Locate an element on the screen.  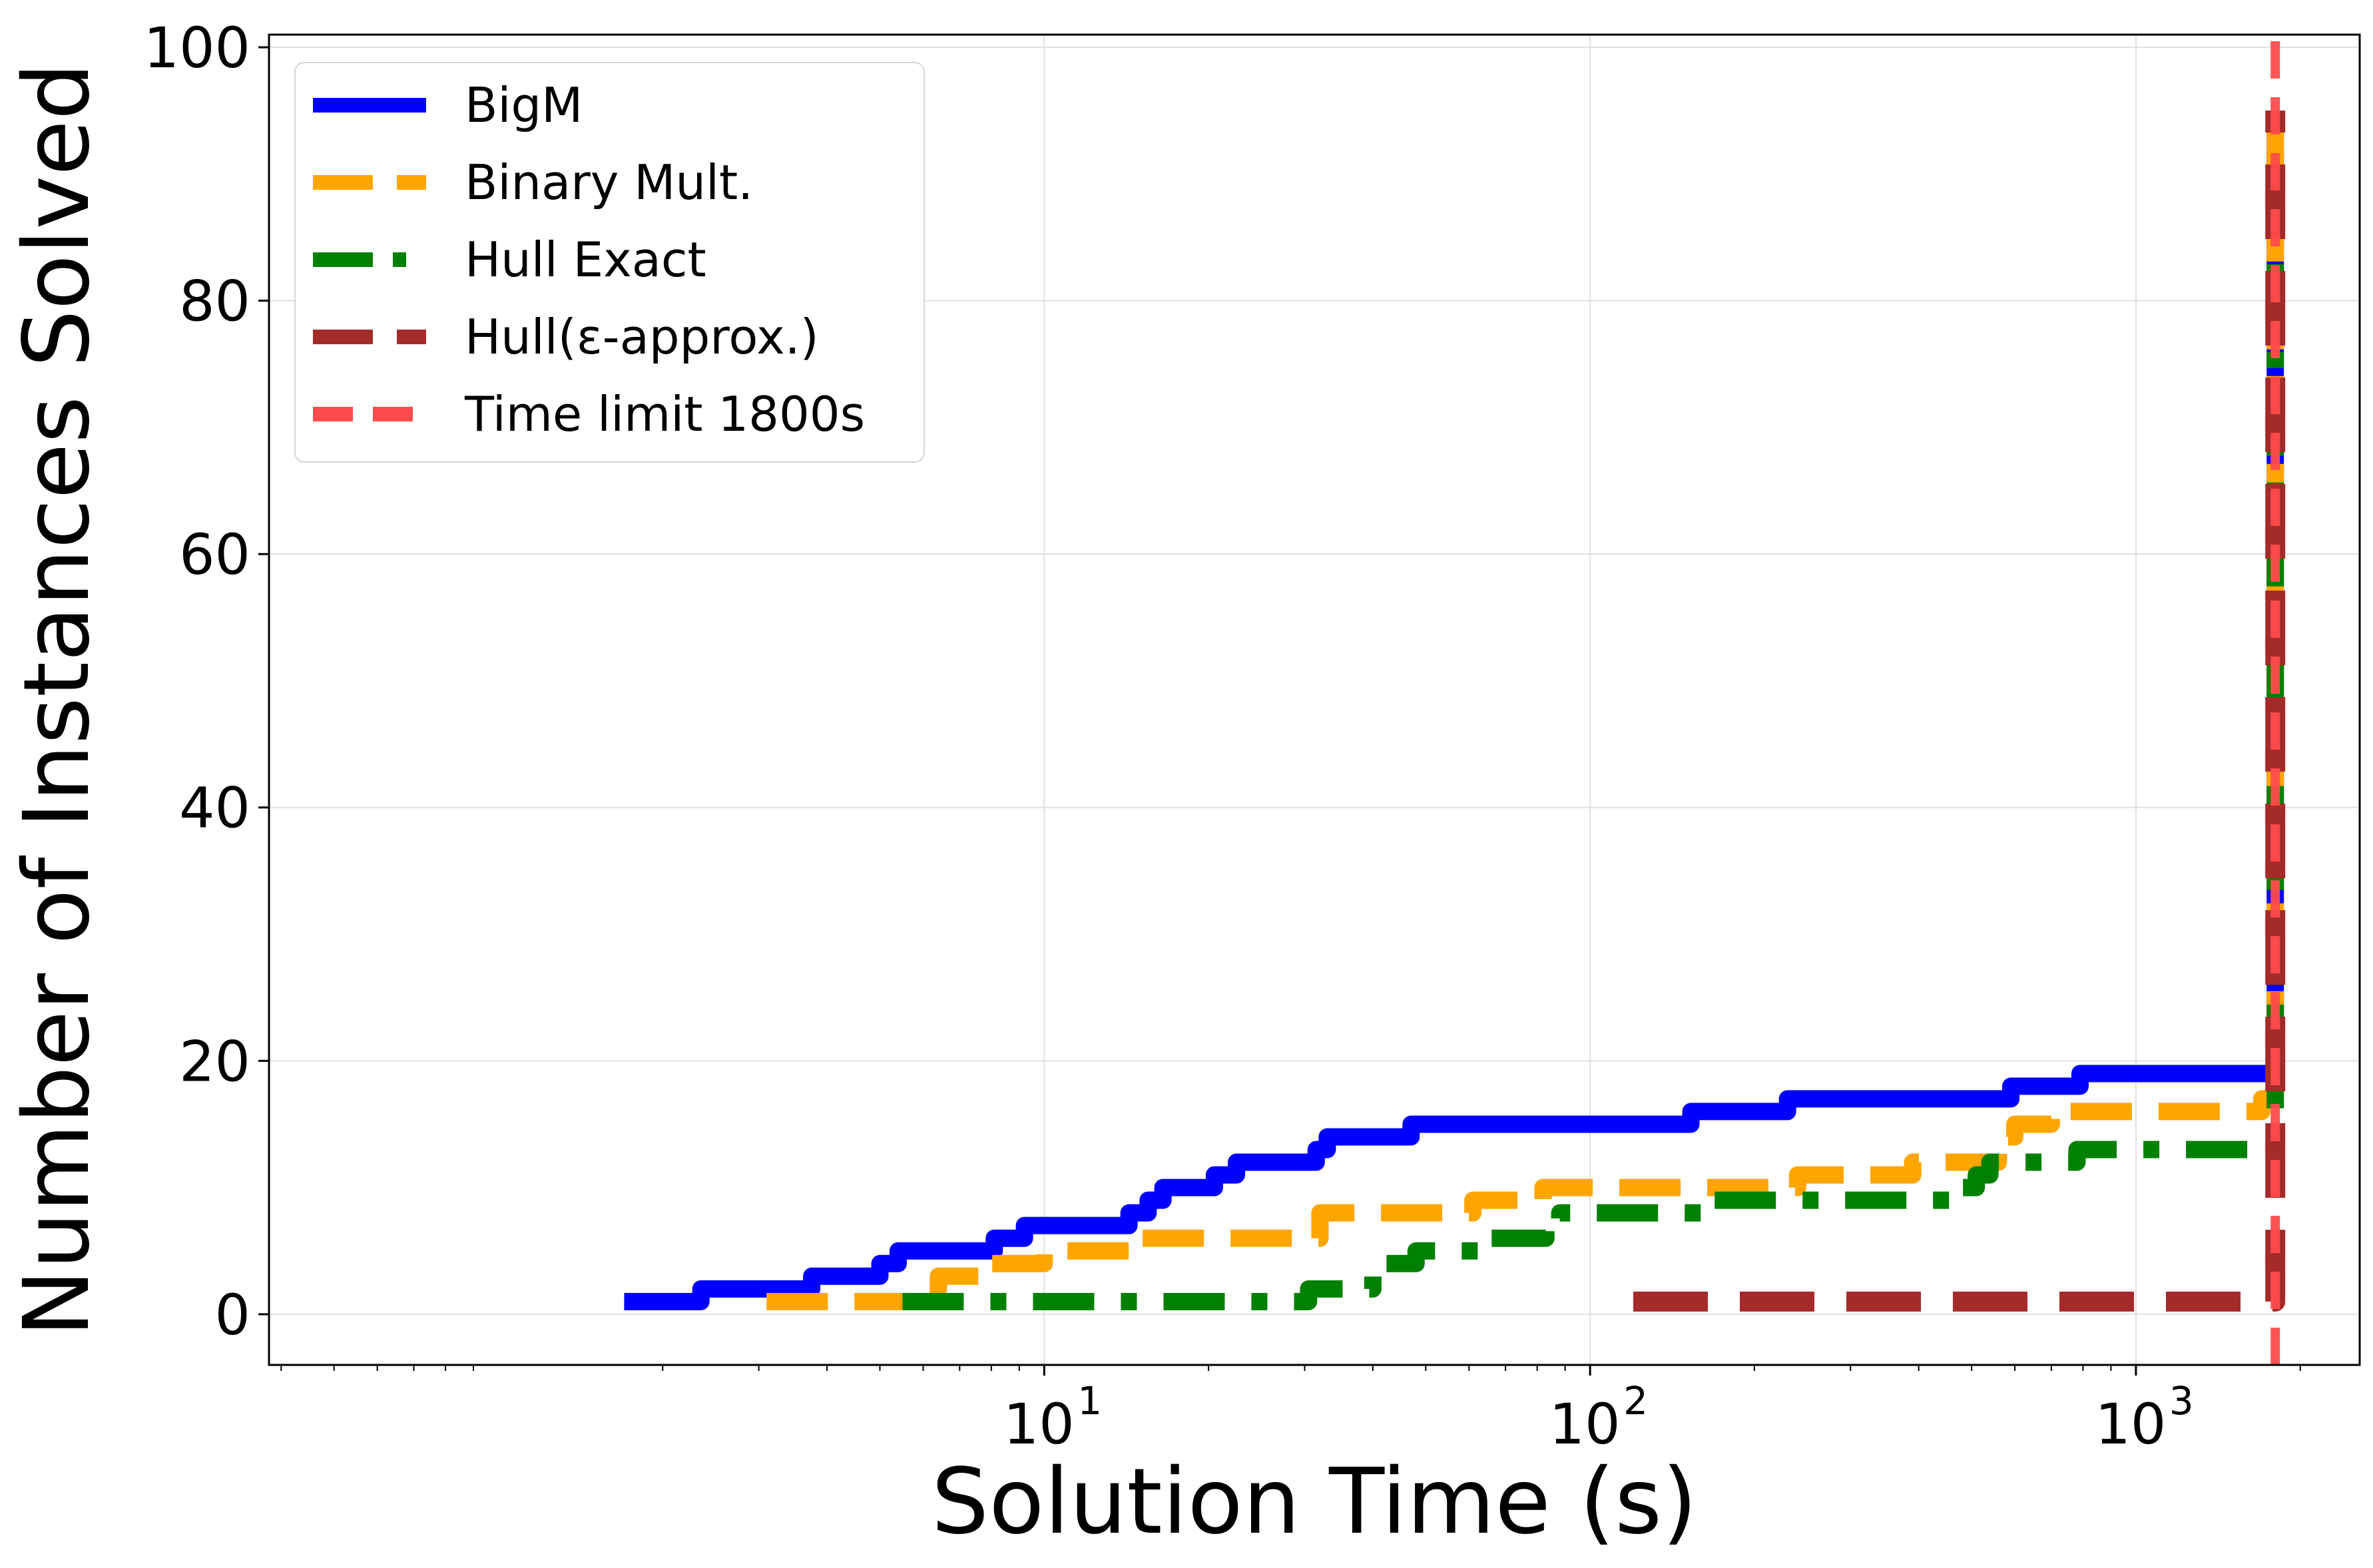
legend-item: Time limit 1800s is located at coordinates (589, 414).